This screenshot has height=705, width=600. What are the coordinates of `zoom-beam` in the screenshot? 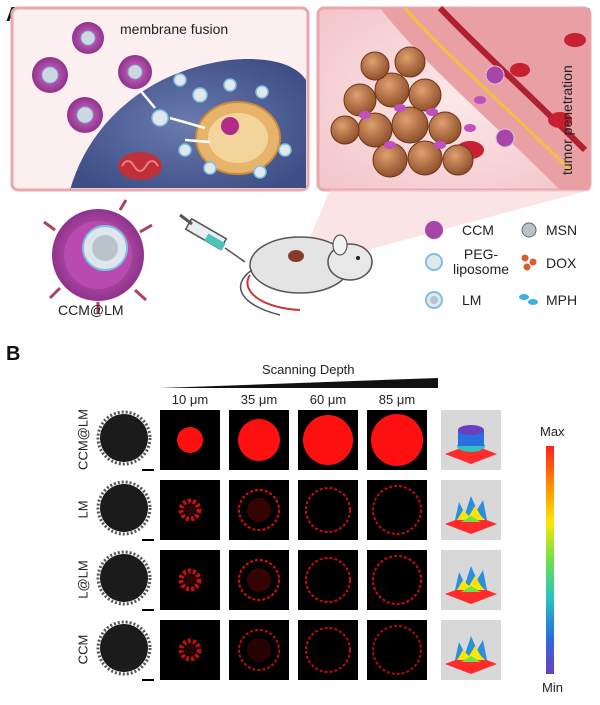 It's located at (445, 229).